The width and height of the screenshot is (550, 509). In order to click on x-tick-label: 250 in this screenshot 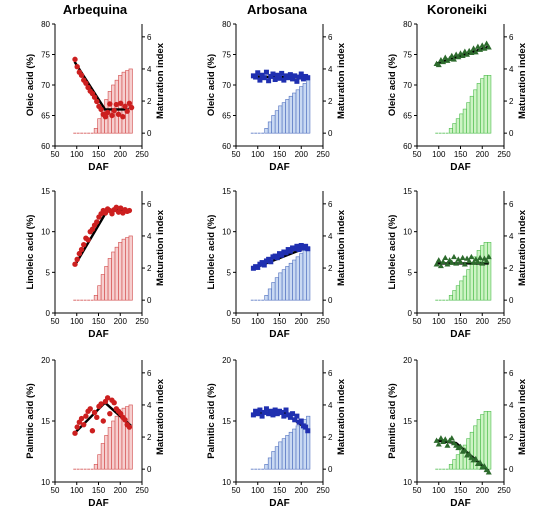, I will do `click(504, 154)`.